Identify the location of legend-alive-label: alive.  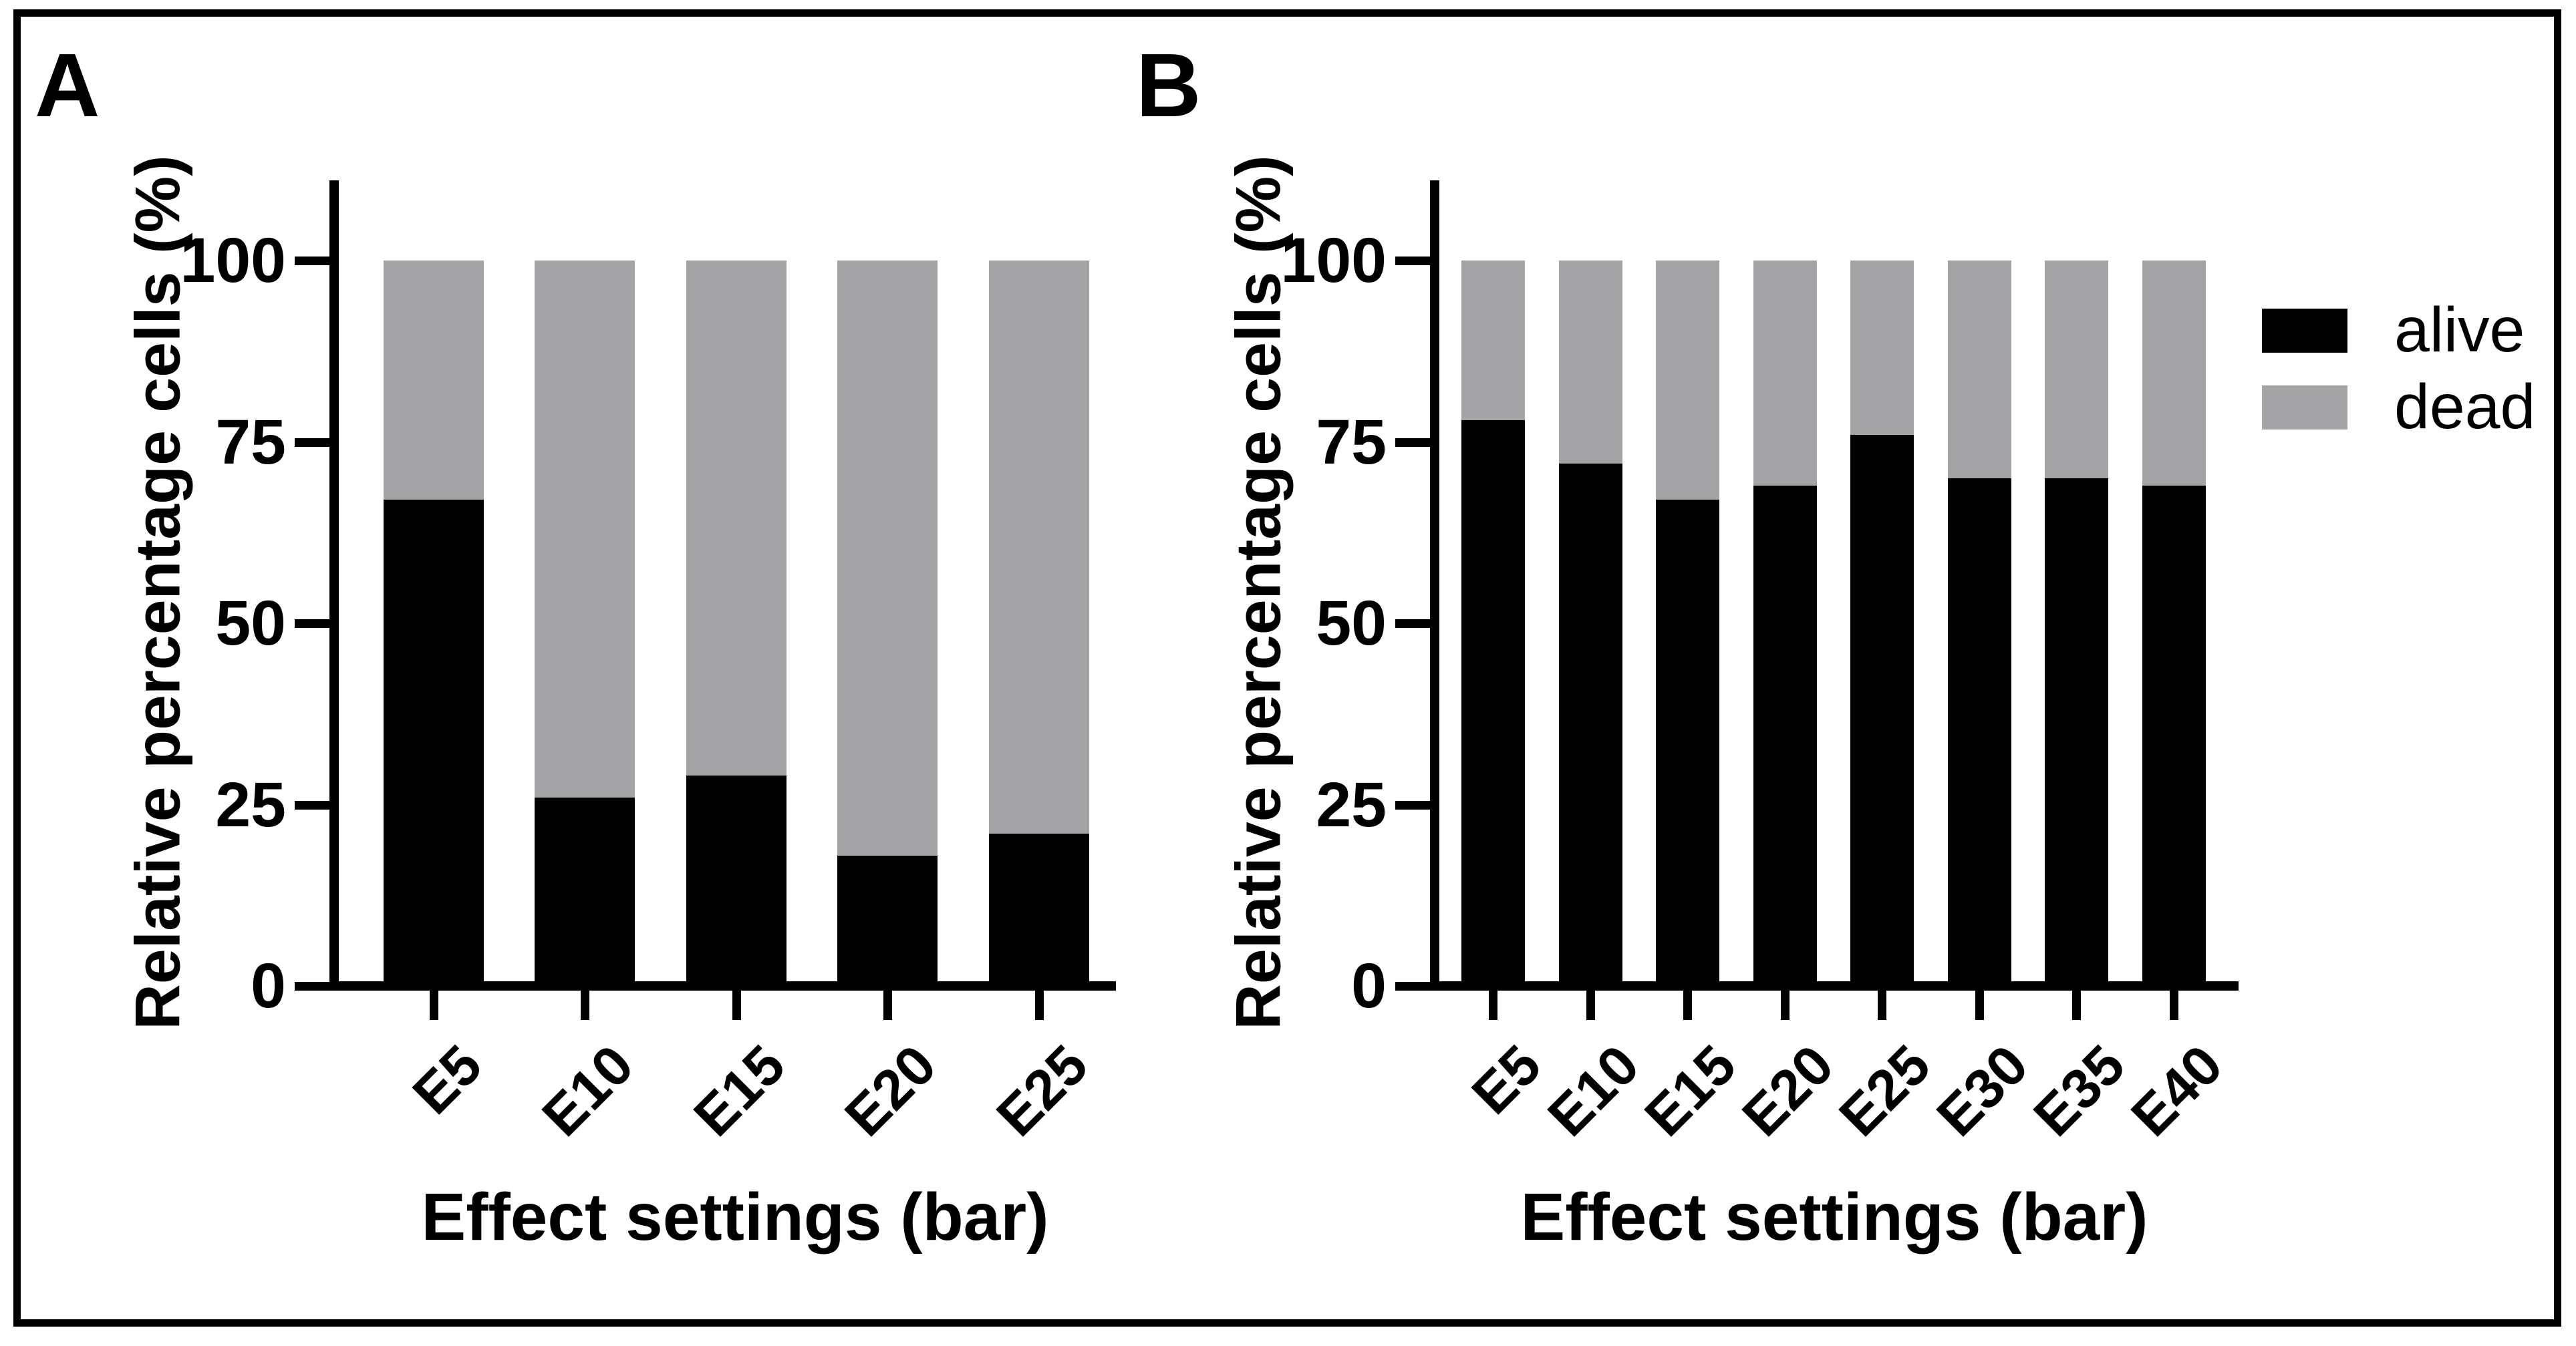
(2459, 330).